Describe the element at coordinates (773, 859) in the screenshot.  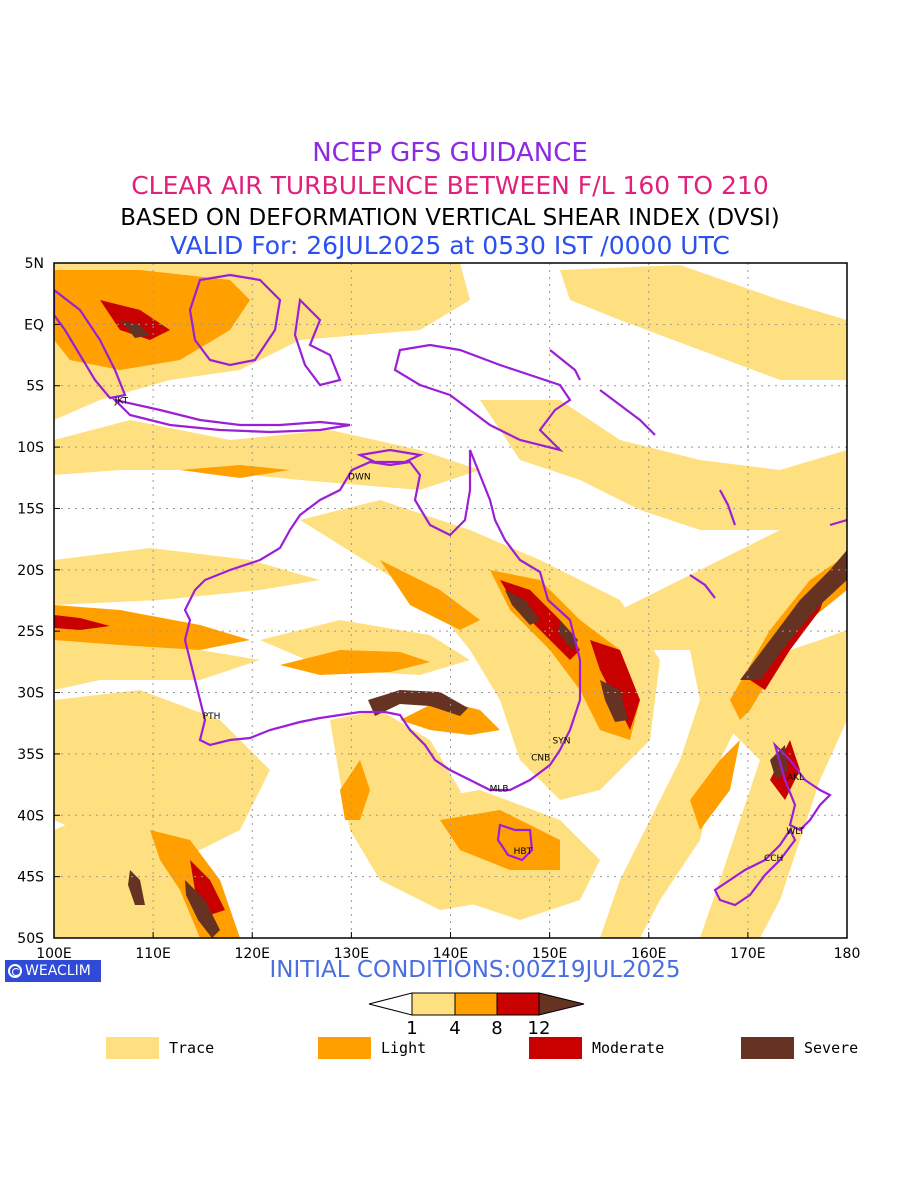
I see `station-label-cch: CCH` at that location.